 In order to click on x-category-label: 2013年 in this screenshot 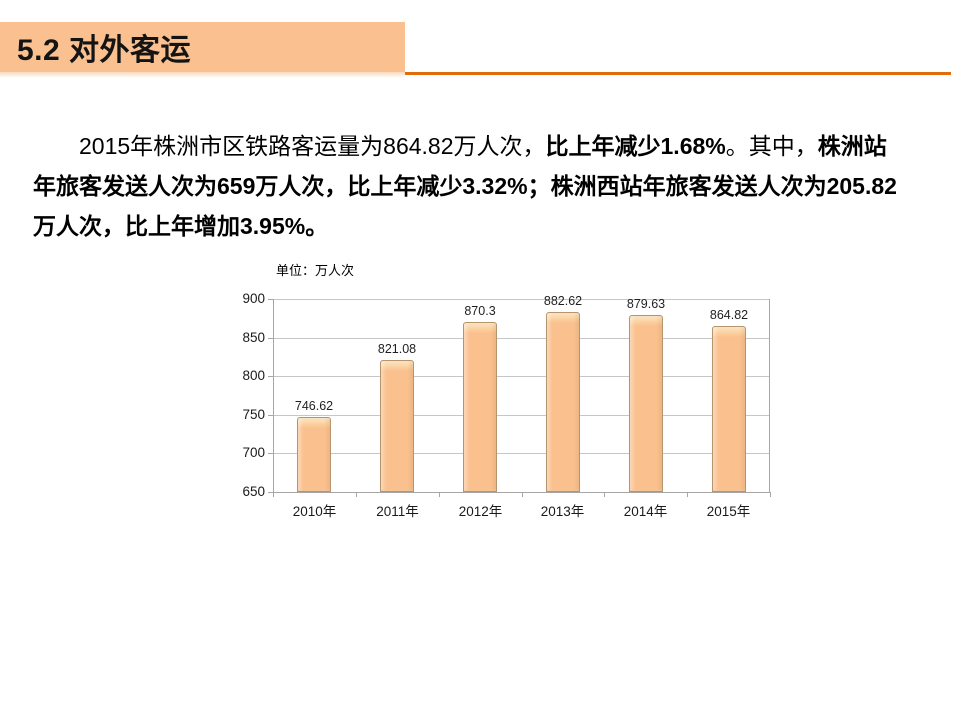, I will do `click(562, 511)`.